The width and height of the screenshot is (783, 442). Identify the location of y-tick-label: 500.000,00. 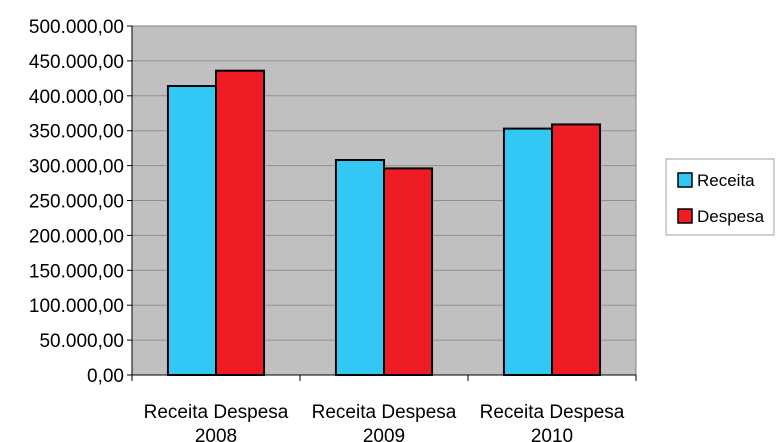
(76, 27).